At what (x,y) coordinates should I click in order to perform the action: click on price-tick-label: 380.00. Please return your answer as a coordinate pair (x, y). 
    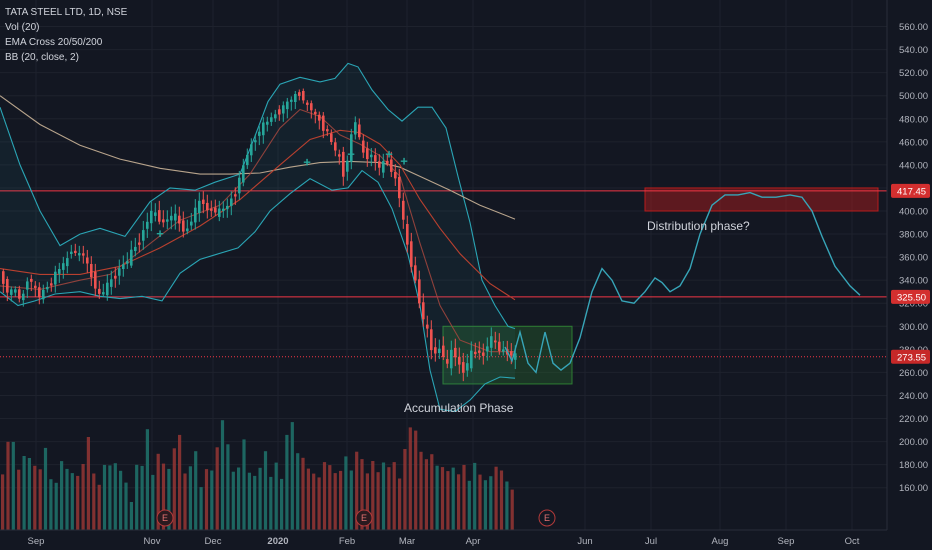
    Looking at the image, I should click on (913, 235).